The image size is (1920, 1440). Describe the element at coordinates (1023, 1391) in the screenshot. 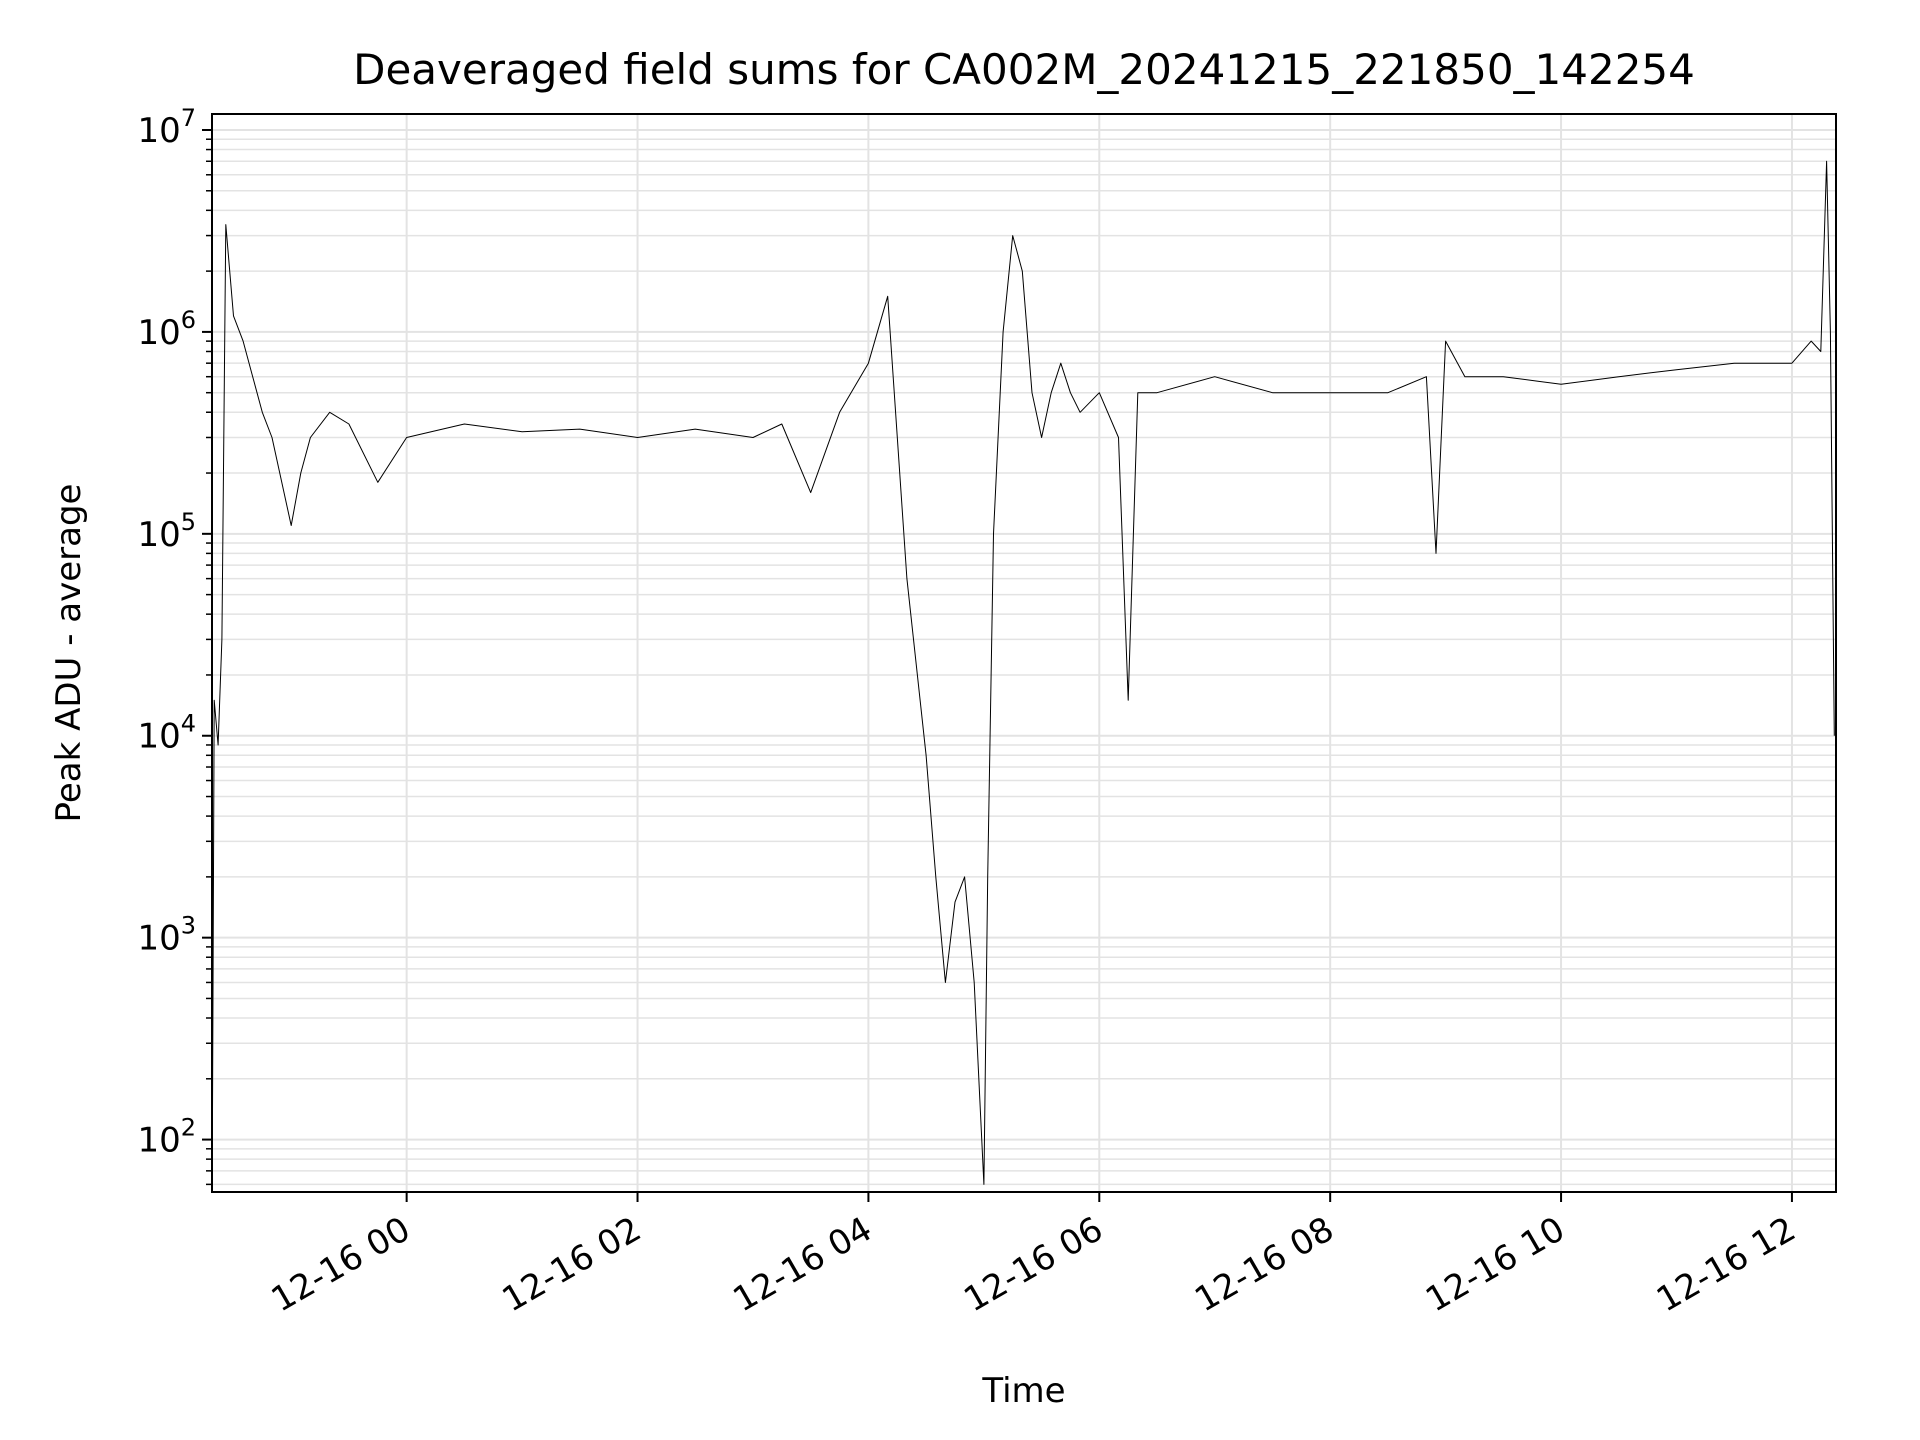

I see `x-axis-label: Time` at that location.